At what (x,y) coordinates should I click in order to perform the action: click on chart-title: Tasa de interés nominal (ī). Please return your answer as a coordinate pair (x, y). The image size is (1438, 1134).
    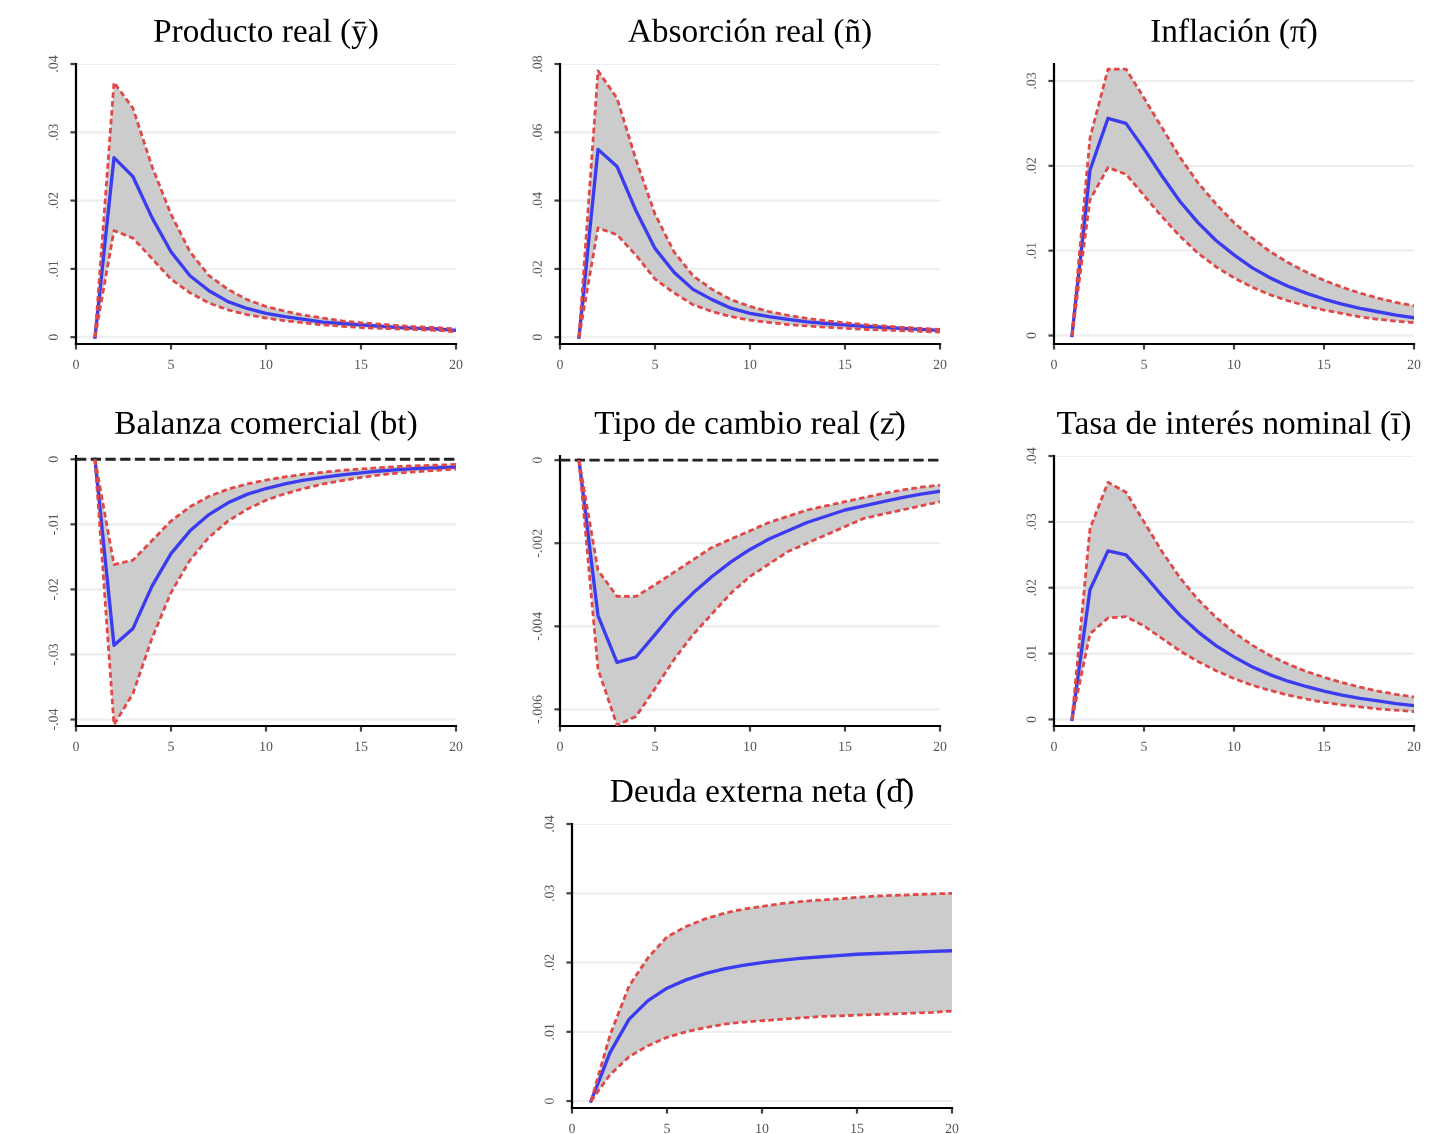
    Looking at the image, I should click on (1233, 425).